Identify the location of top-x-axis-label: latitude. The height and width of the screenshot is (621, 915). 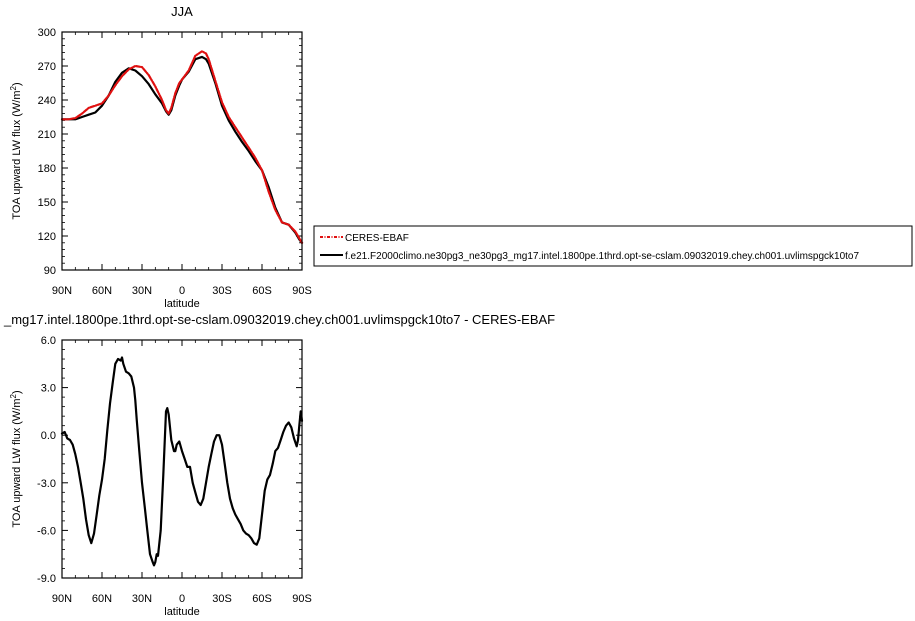
(181, 304).